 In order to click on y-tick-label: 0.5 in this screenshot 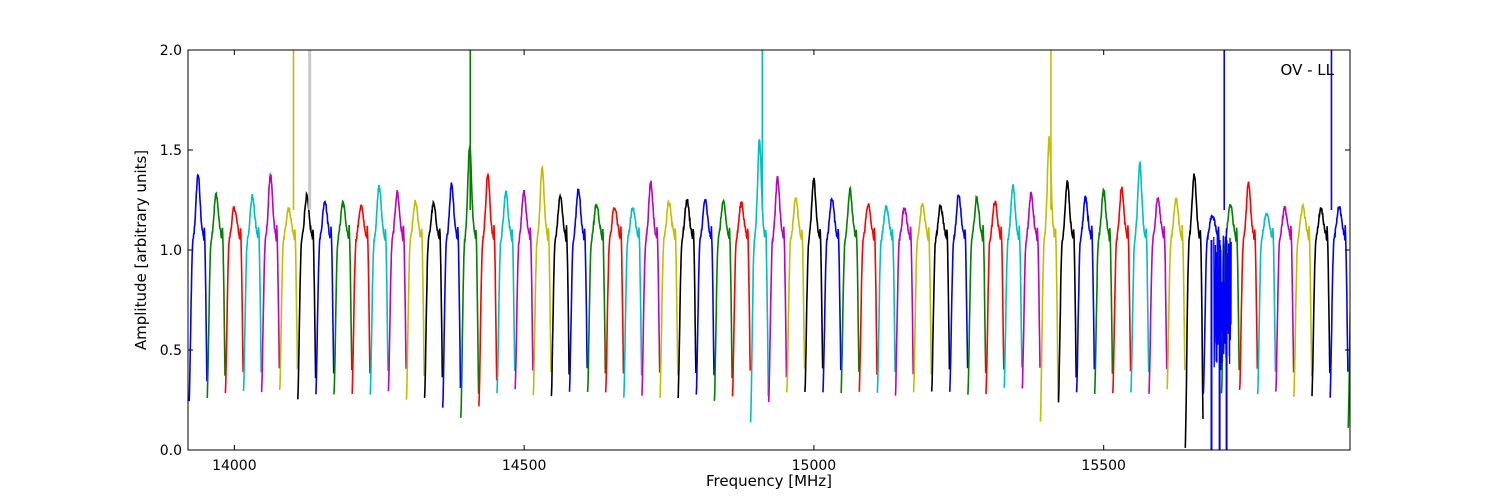, I will do `click(171, 351)`.